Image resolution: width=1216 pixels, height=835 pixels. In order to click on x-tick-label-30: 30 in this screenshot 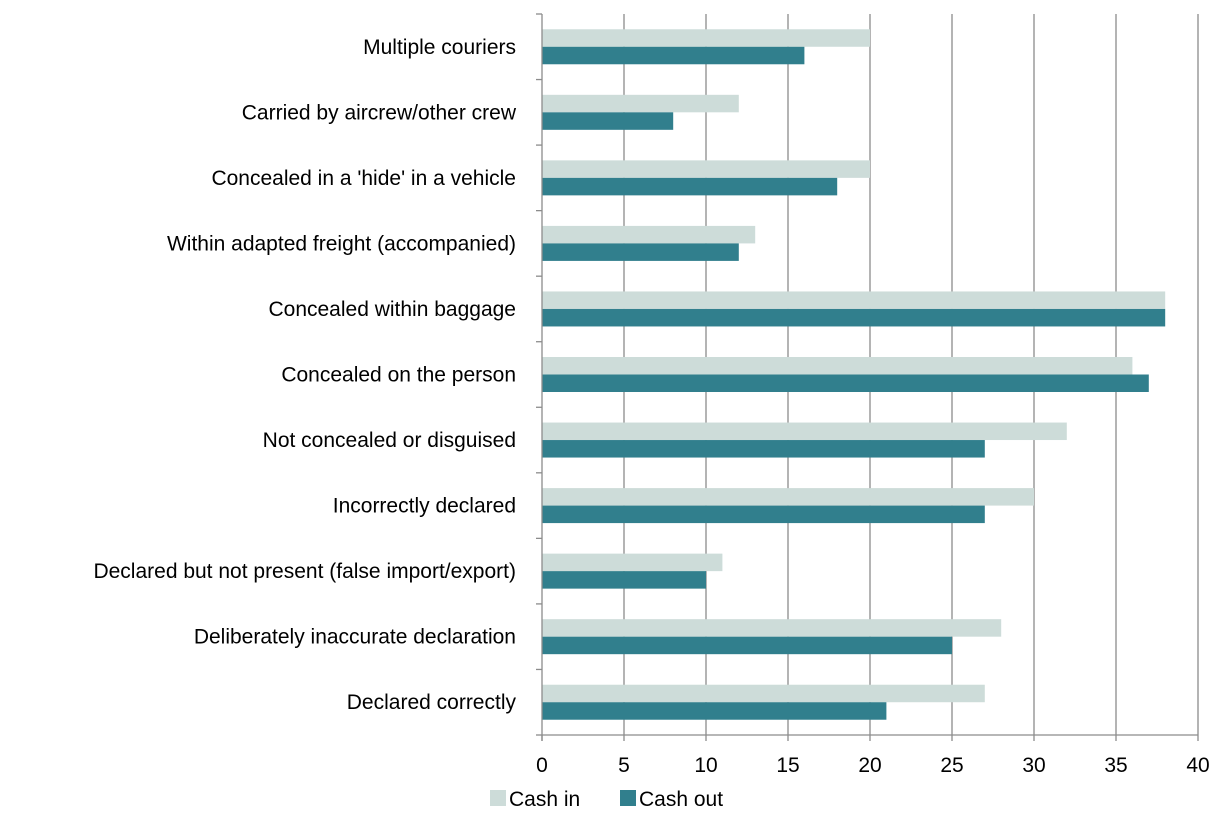, I will do `click(1033, 765)`.